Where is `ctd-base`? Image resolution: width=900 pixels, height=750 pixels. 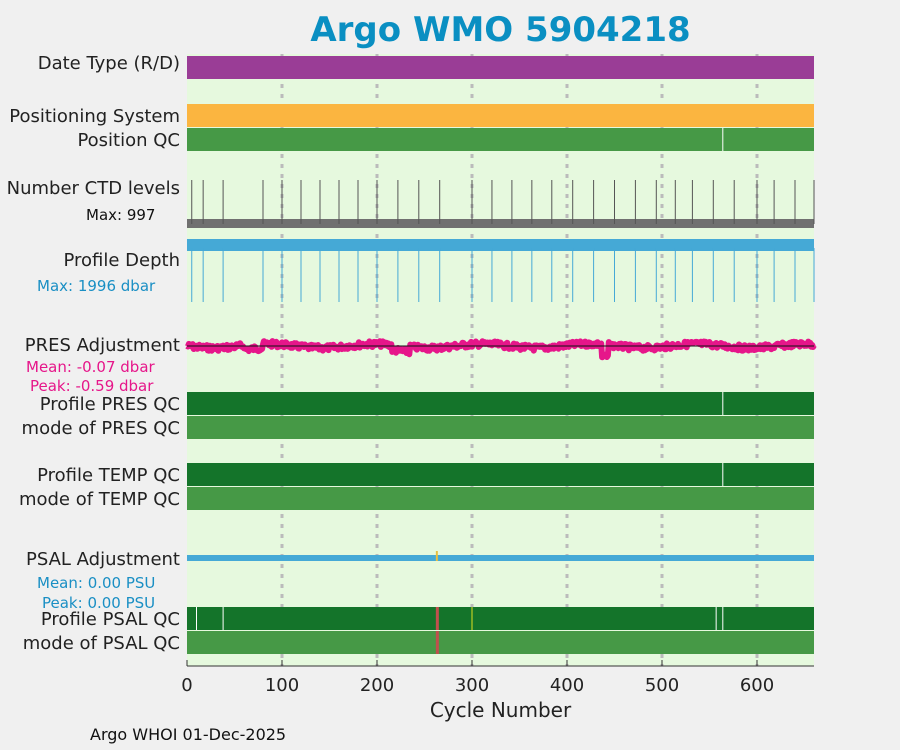
ctd-base is located at coordinates (500, 223).